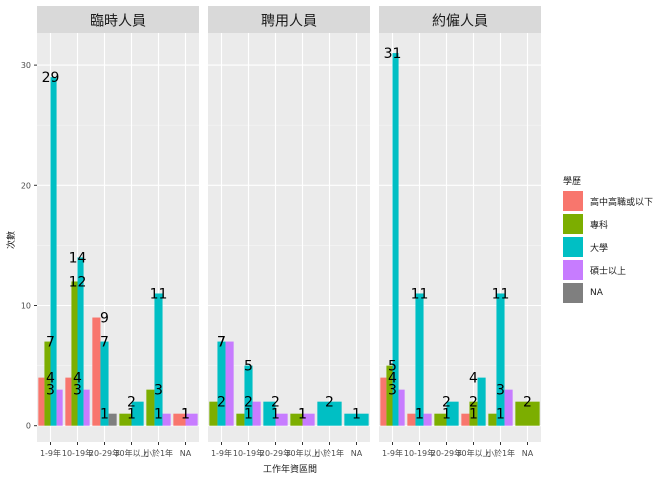 The width and height of the screenshot is (672, 480). I want to click on legend-title: 學歷, so click(572, 182).